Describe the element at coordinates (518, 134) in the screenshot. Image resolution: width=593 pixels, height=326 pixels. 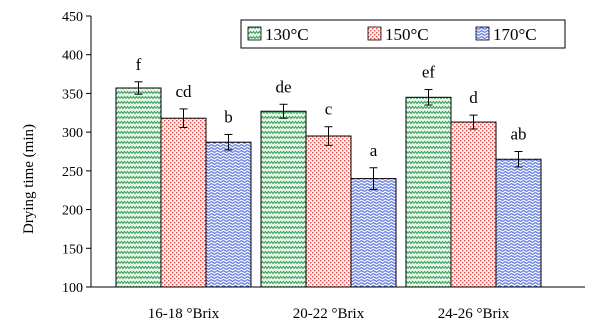
I see `significance-label: ab` at that location.